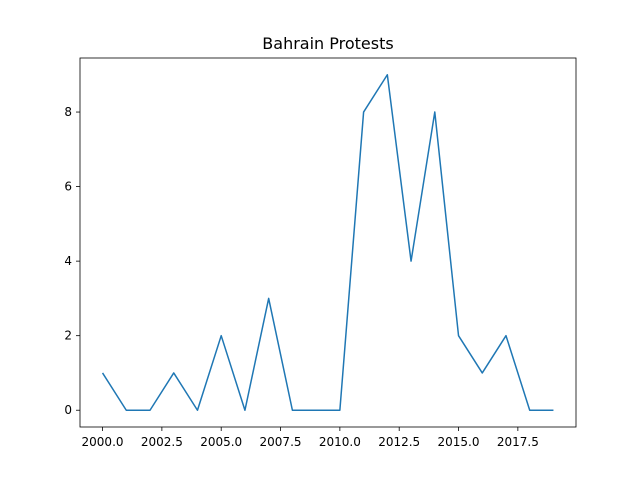 This screenshot has height=480, width=640. I want to click on x-tick-label: 2000.0, so click(103, 442).